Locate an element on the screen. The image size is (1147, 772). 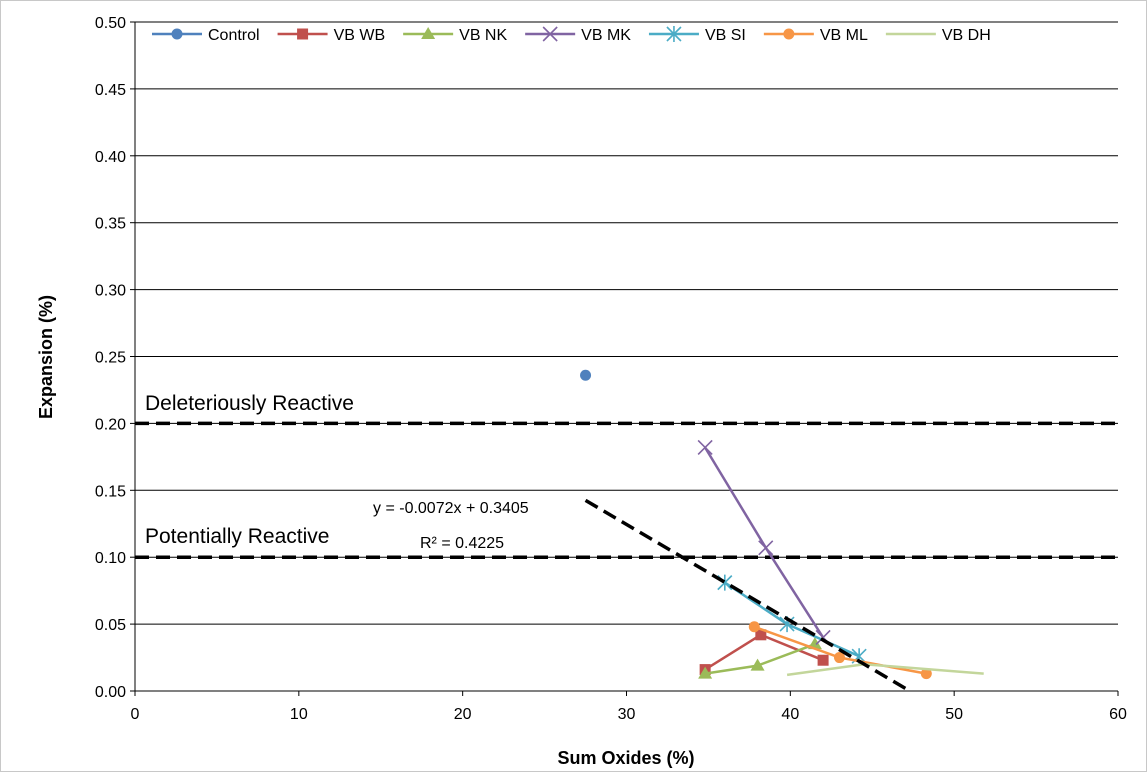
legend-label-vb-wb: VB WB is located at coordinates (360, 35).